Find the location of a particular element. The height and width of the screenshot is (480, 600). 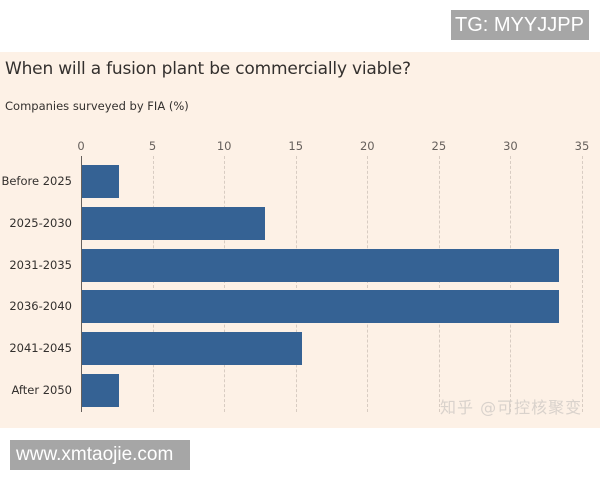

category-label: Before 2025 is located at coordinates (36, 181).